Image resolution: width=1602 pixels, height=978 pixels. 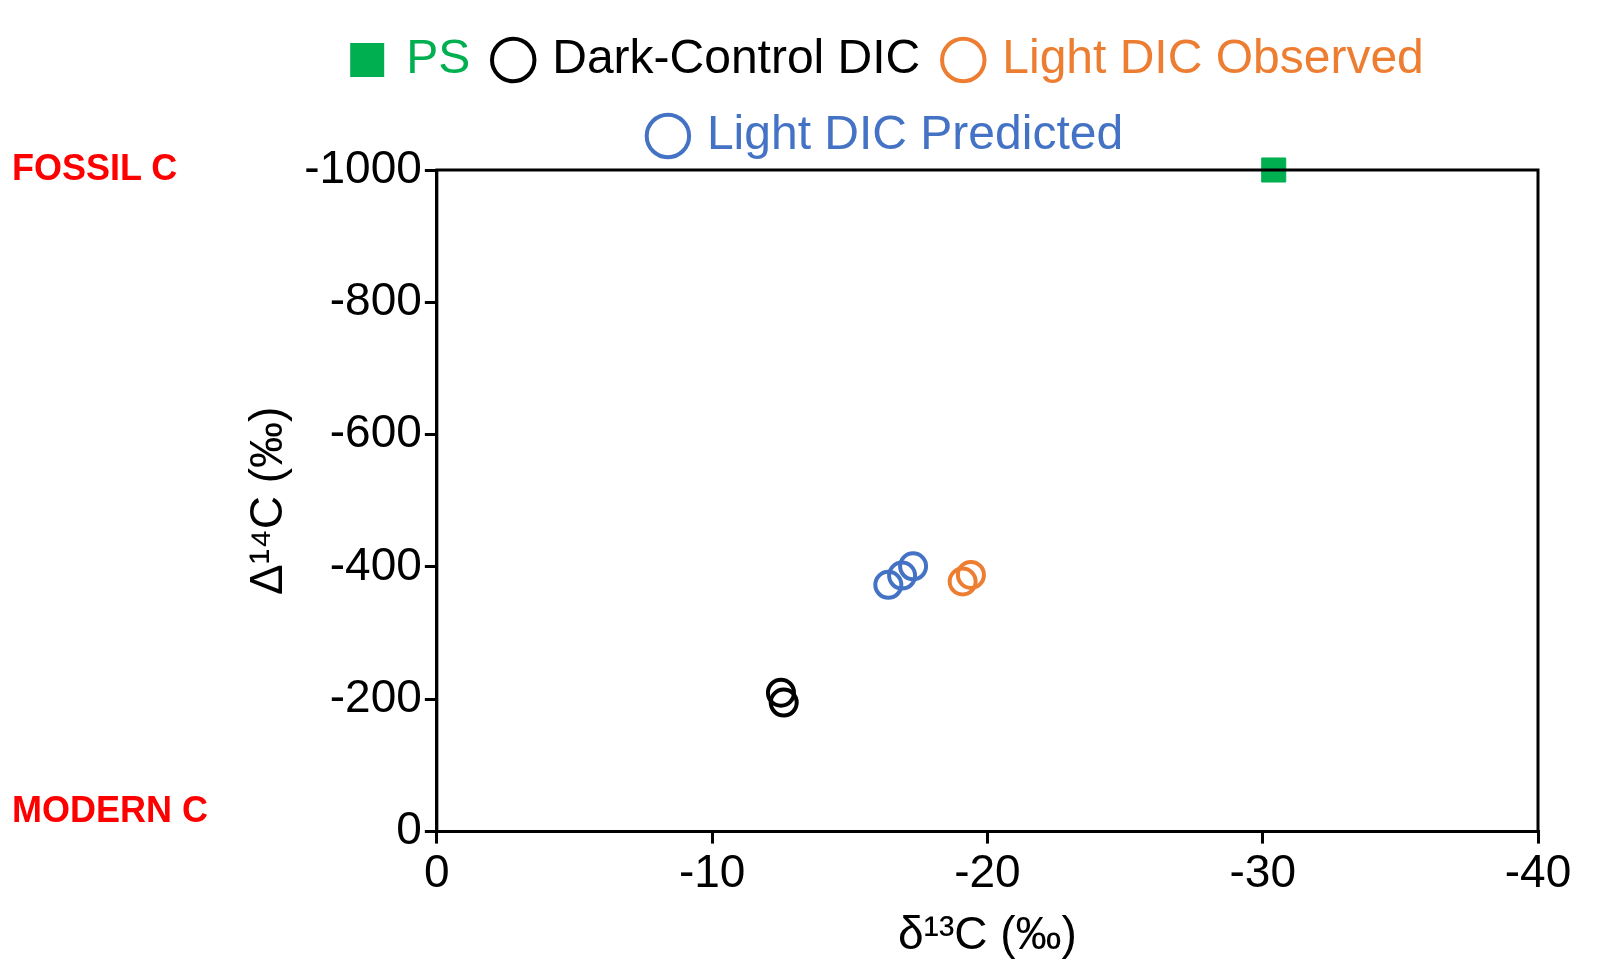 What do you see at coordinates (375, 299) in the screenshot?
I see `y-tick-label: -800` at bounding box center [375, 299].